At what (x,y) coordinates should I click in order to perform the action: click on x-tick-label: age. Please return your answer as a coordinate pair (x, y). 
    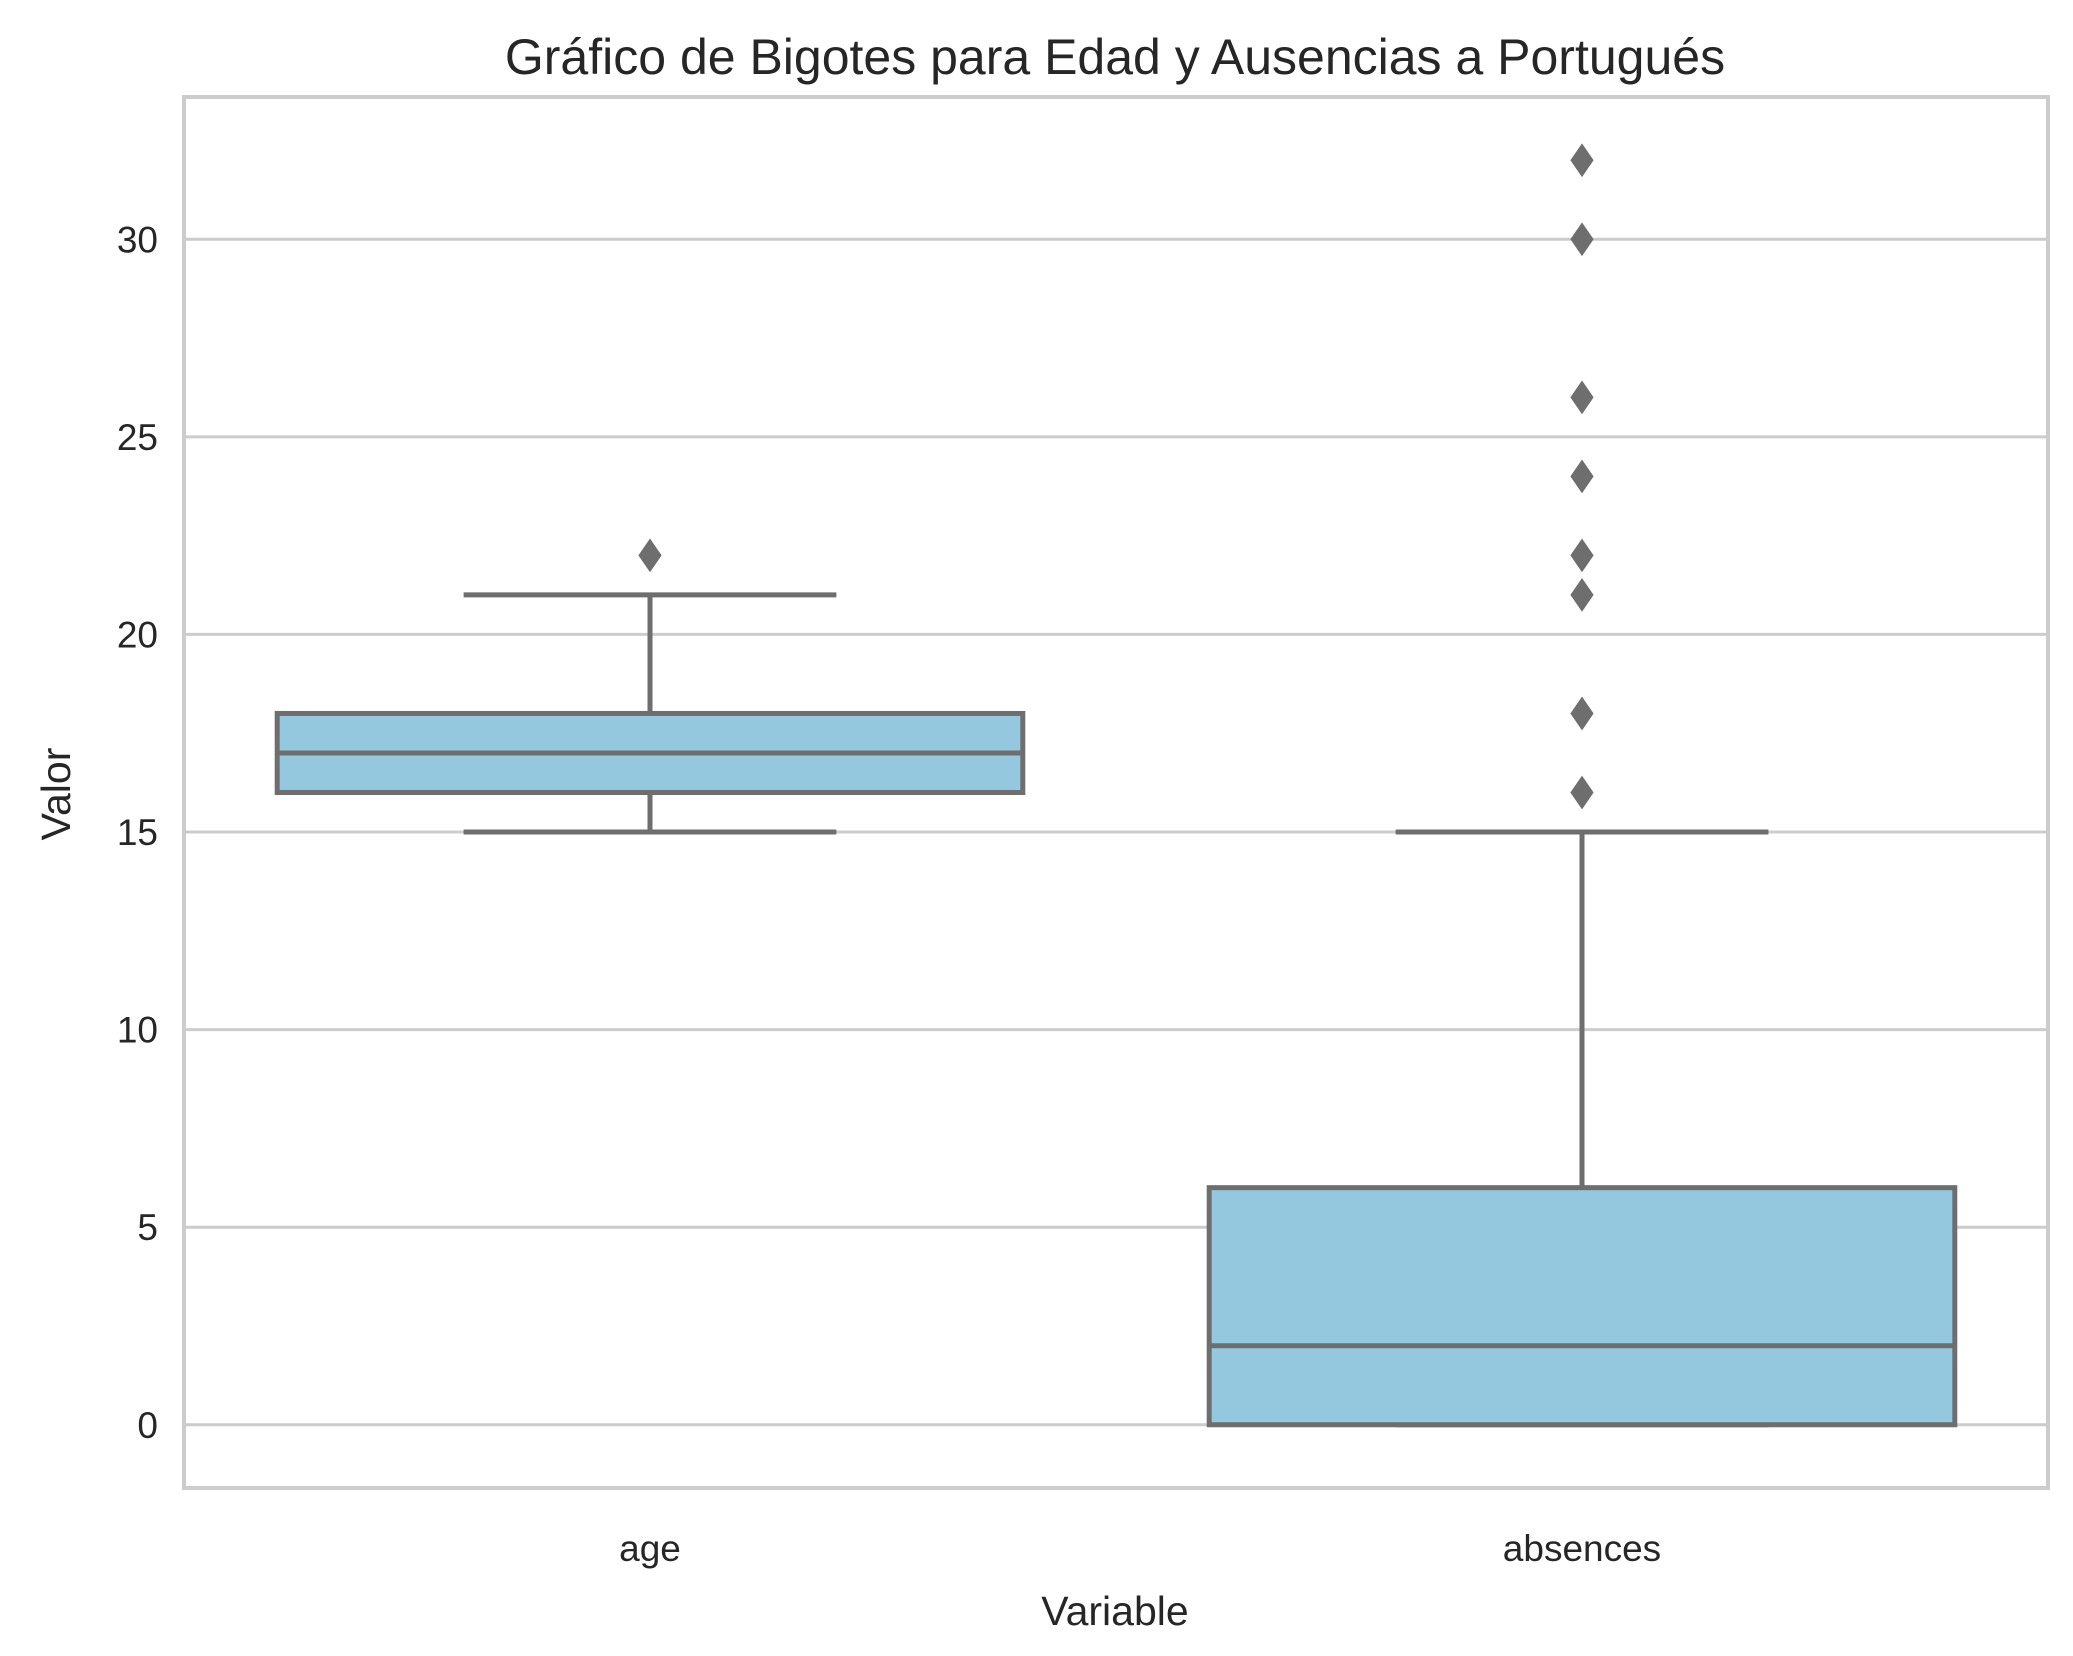
    Looking at the image, I should click on (650, 1548).